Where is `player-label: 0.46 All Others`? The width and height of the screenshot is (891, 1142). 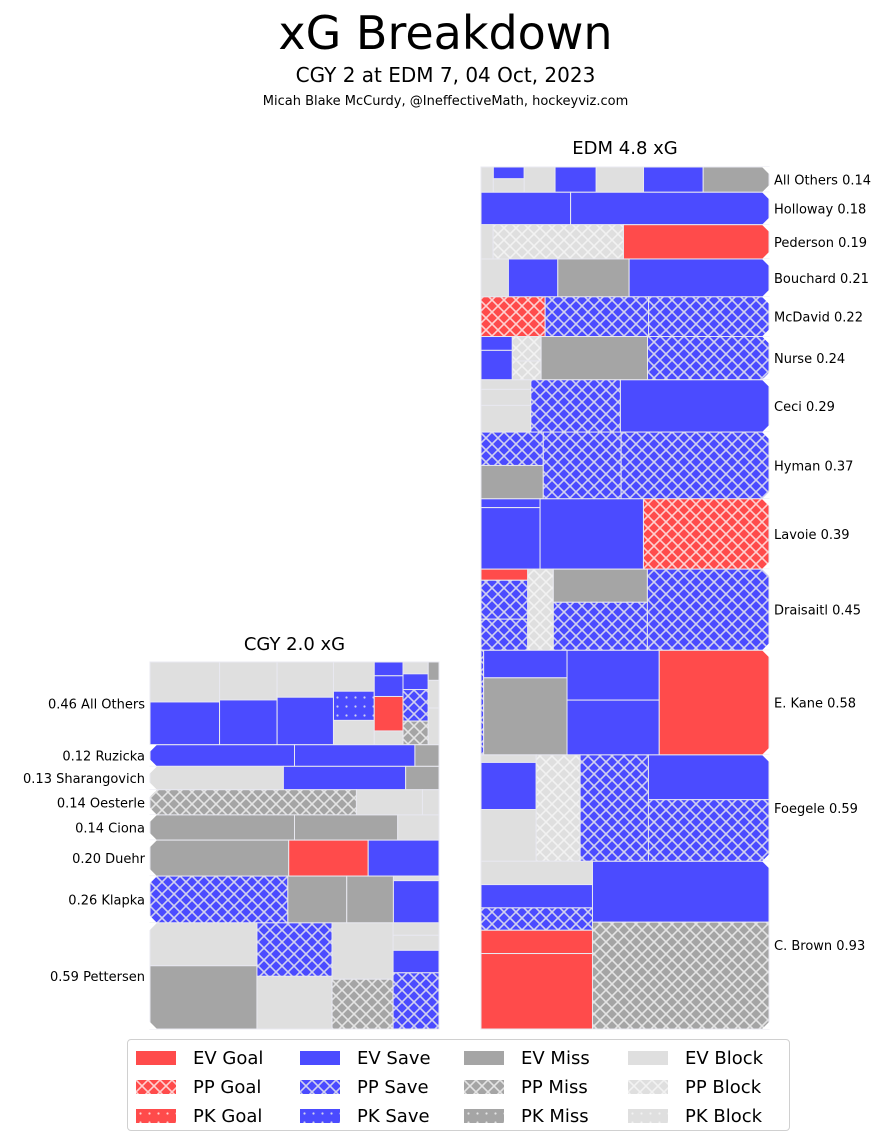 player-label: 0.46 All Others is located at coordinates (96, 704).